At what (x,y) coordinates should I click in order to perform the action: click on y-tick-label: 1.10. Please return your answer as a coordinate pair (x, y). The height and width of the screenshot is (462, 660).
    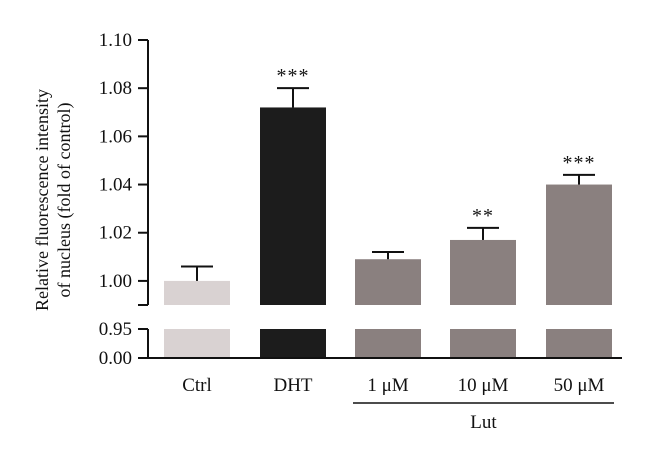
    Looking at the image, I should click on (115, 40).